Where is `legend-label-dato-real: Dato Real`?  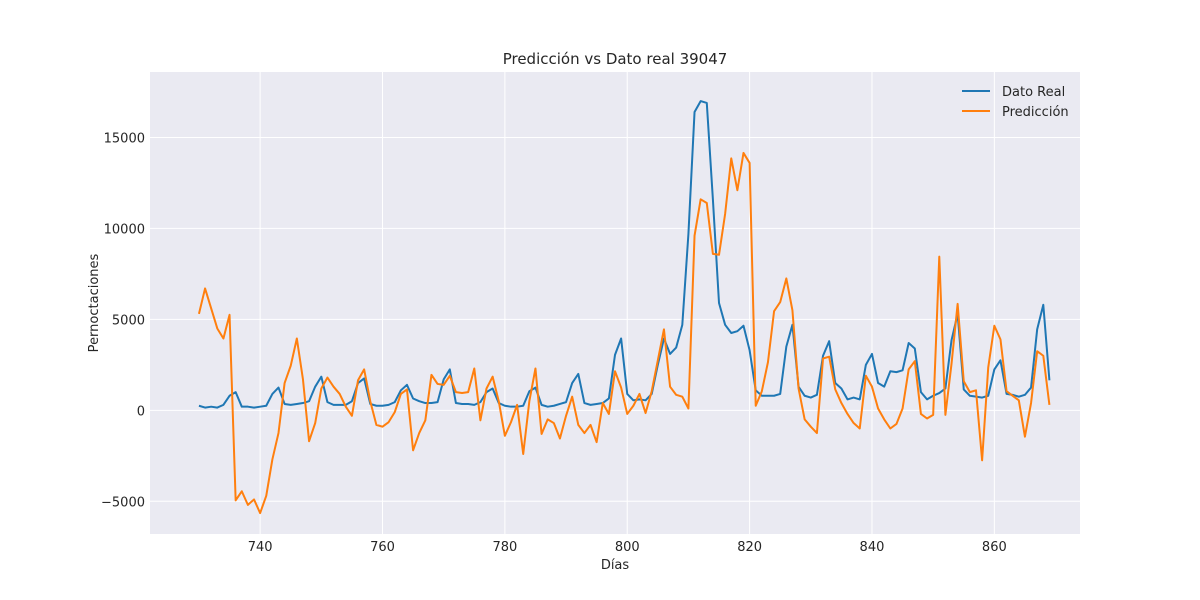
legend-label-dato-real: Dato Real is located at coordinates (1033, 92).